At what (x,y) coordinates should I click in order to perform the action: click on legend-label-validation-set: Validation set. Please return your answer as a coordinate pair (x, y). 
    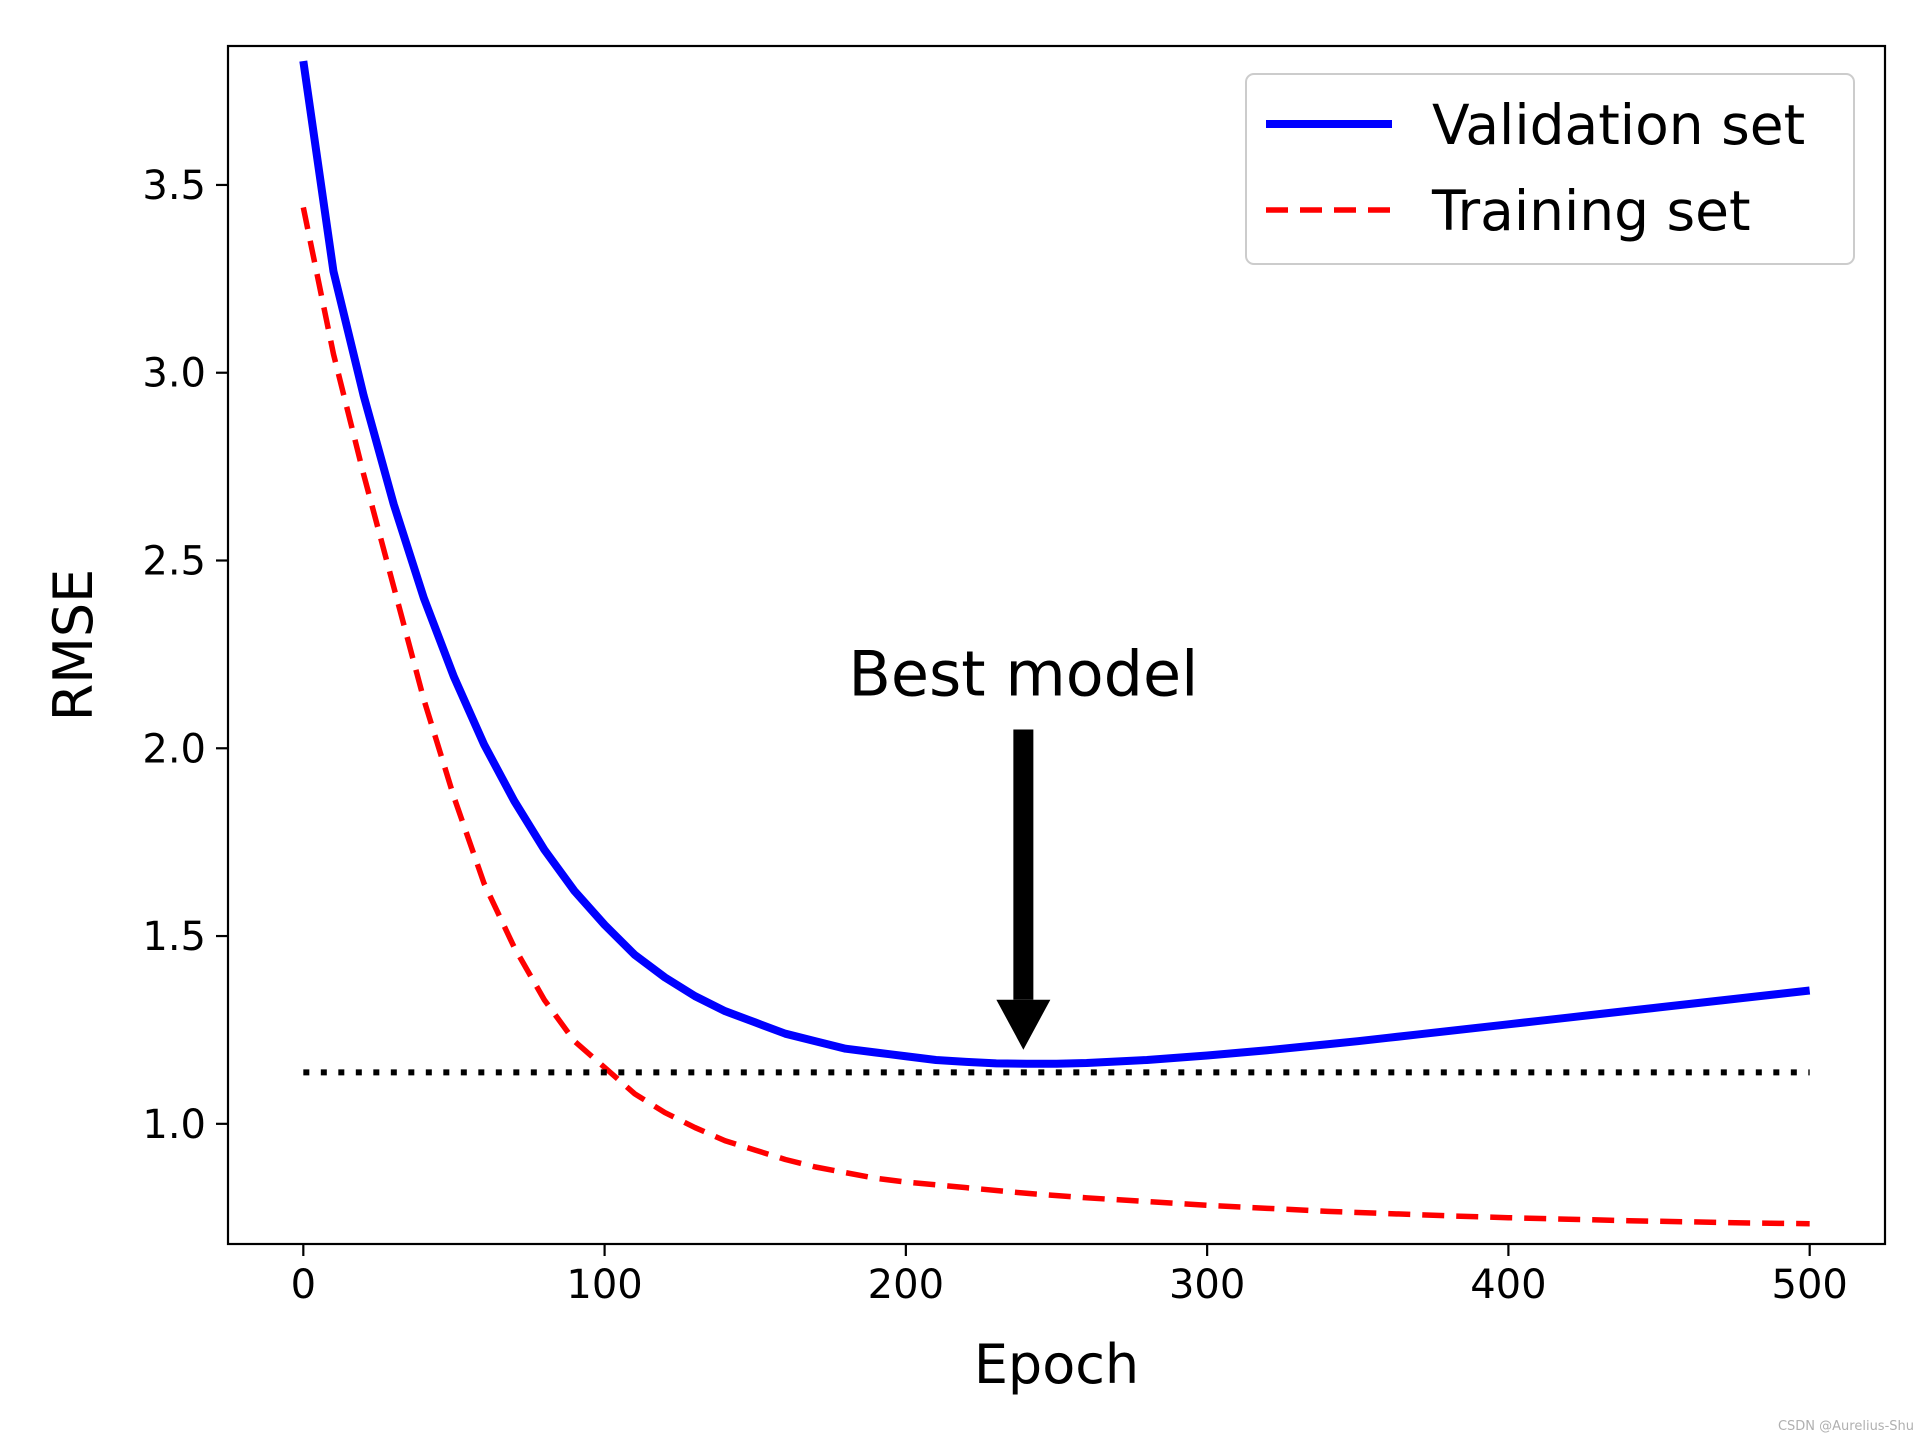
    Looking at the image, I should click on (1618, 125).